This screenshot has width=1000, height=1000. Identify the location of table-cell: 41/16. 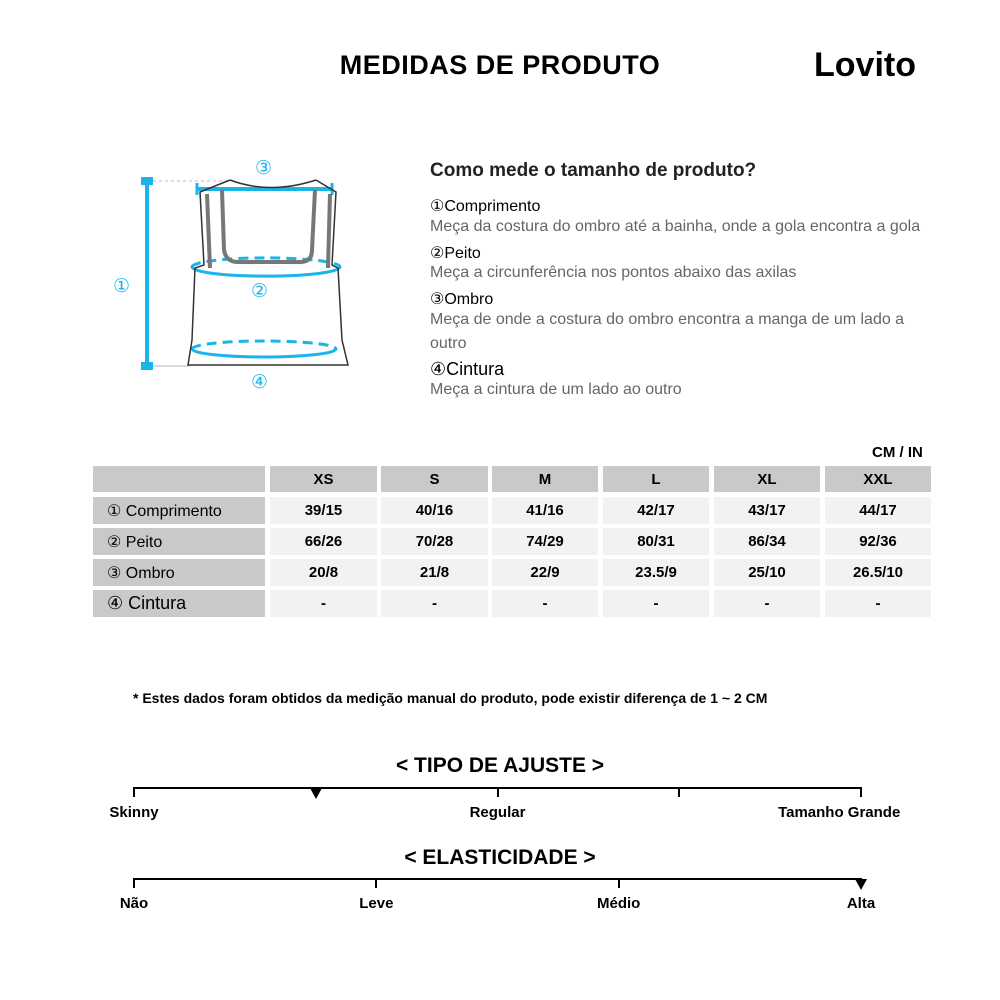
(545, 510).